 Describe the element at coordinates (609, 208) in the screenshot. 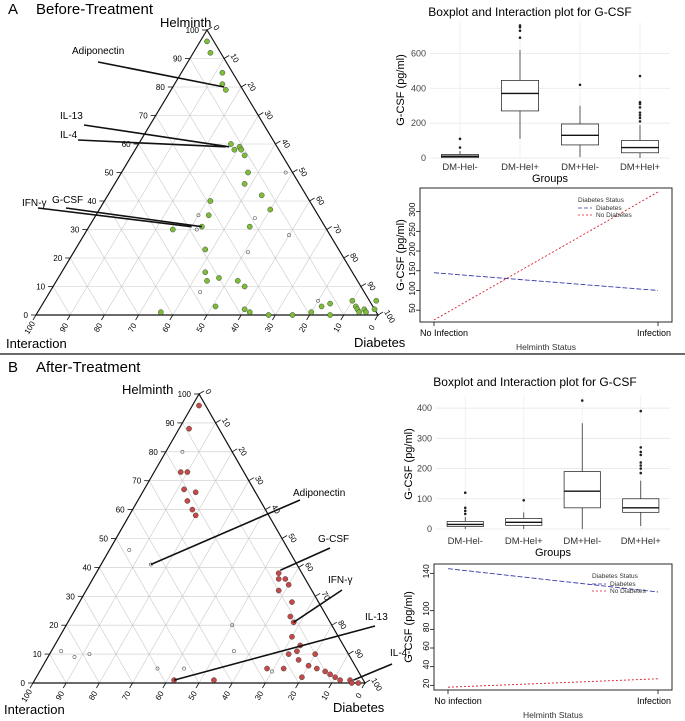

I see `inter-a-legend-label: Diabetes` at that location.